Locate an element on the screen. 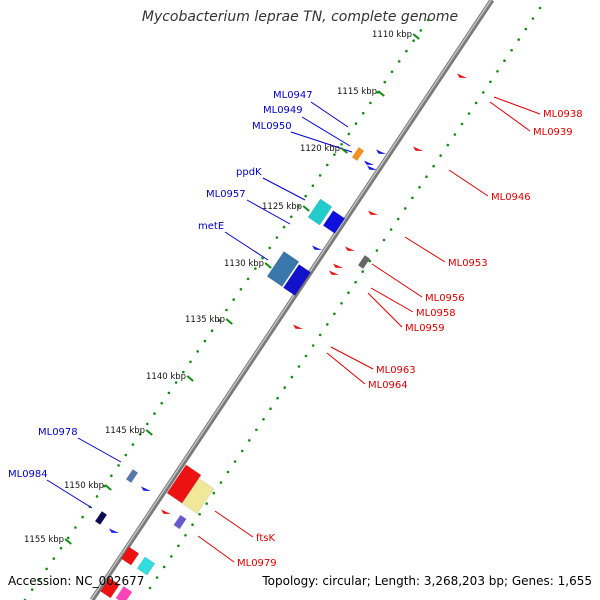 This screenshot has width=600, height=600. feature-mete-cap is located at coordinates (297, 280).